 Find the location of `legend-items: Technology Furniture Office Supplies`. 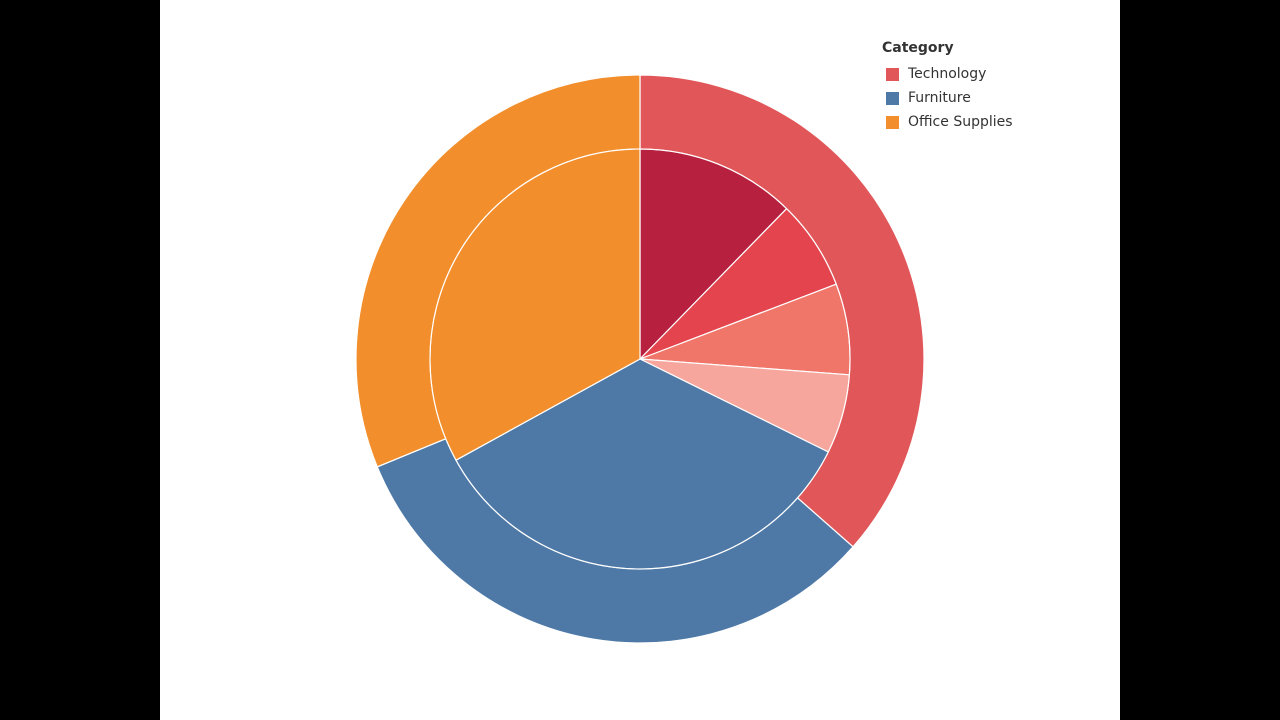

legend-items: Technology Furniture Office Supplies is located at coordinates (947, 98).